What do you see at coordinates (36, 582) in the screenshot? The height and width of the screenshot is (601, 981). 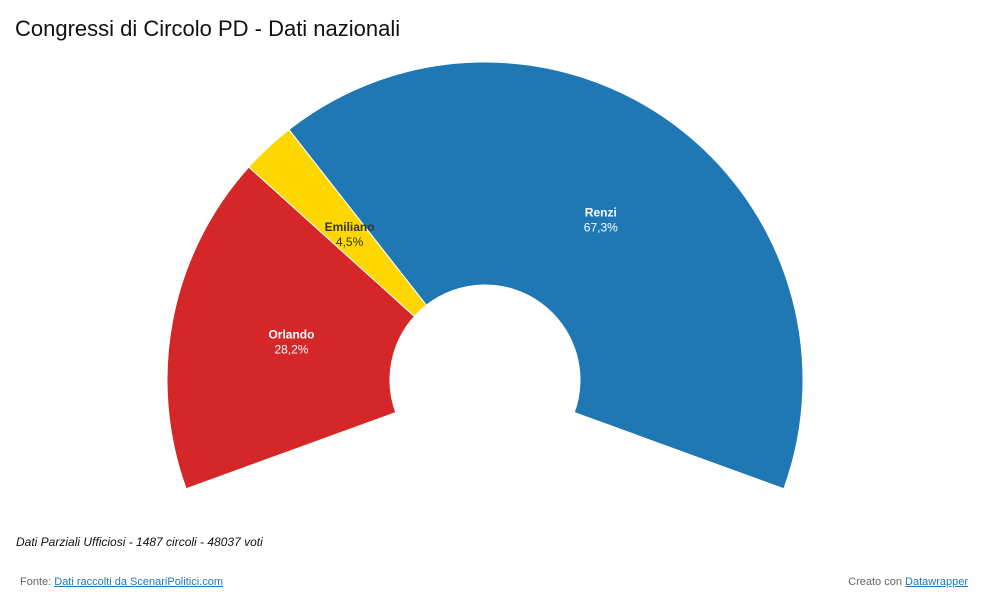 I see `footer-source-prefix: Fonte:` at bounding box center [36, 582].